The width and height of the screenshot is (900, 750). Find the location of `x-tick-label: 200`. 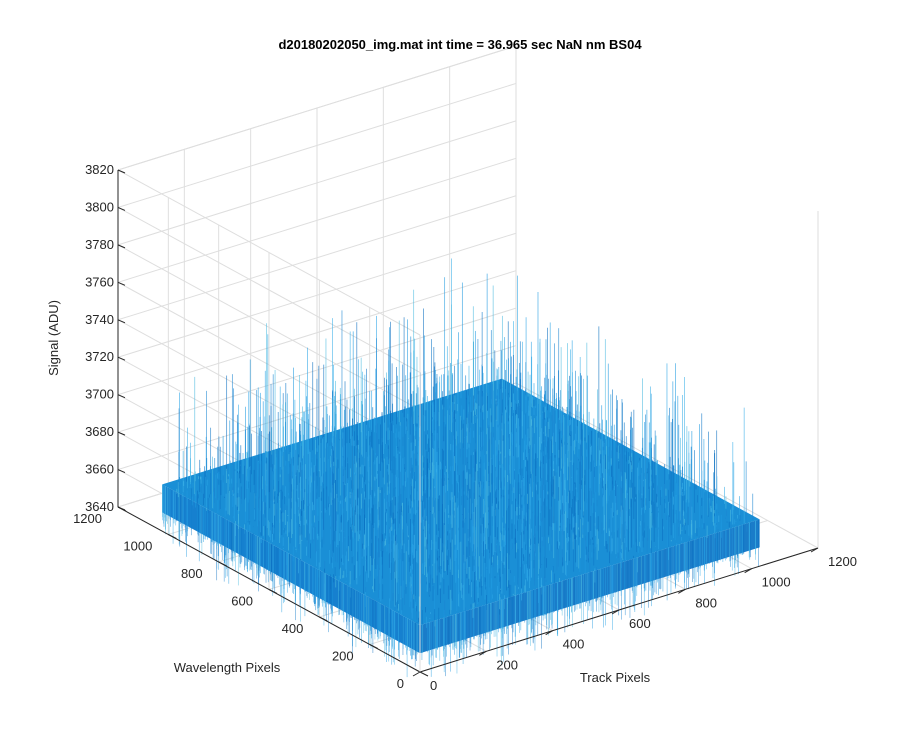

x-tick-label: 200 is located at coordinates (507, 664).